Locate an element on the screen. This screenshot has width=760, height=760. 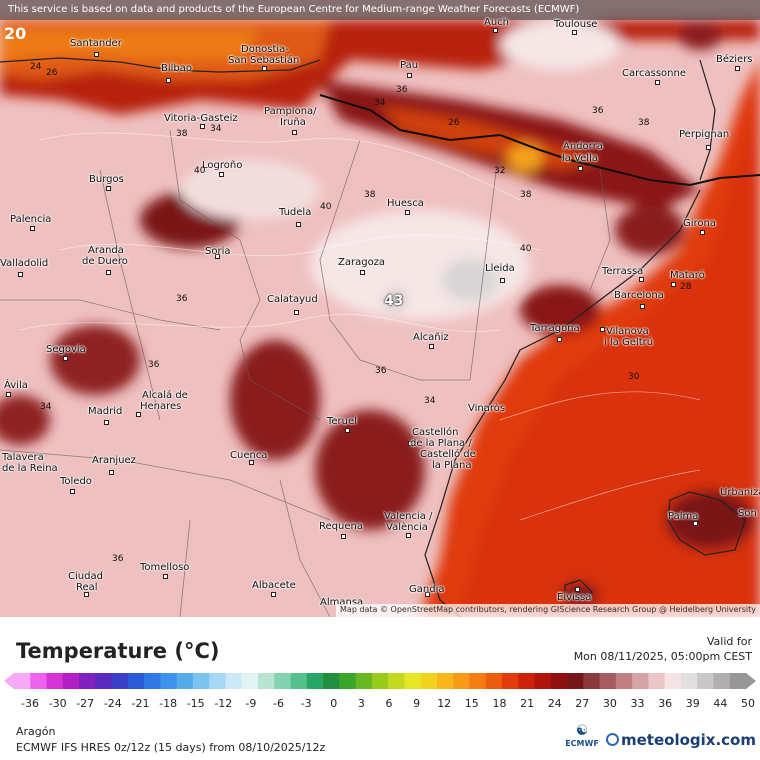
city-label: de la Plana / is located at coordinates (441, 443).